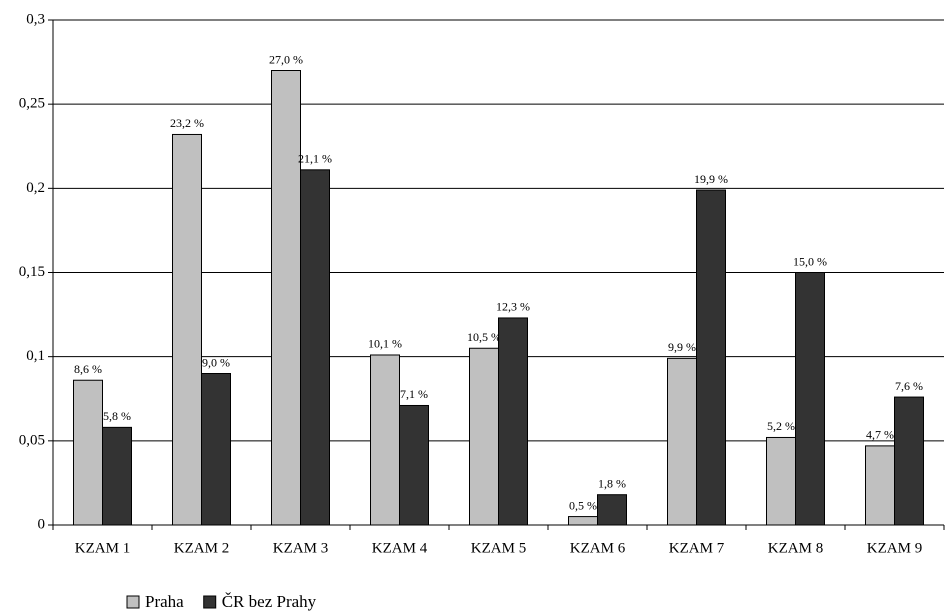 The width and height of the screenshot is (945, 614). What do you see at coordinates (88, 369) in the screenshot?
I see `value-label: 8,6 %` at bounding box center [88, 369].